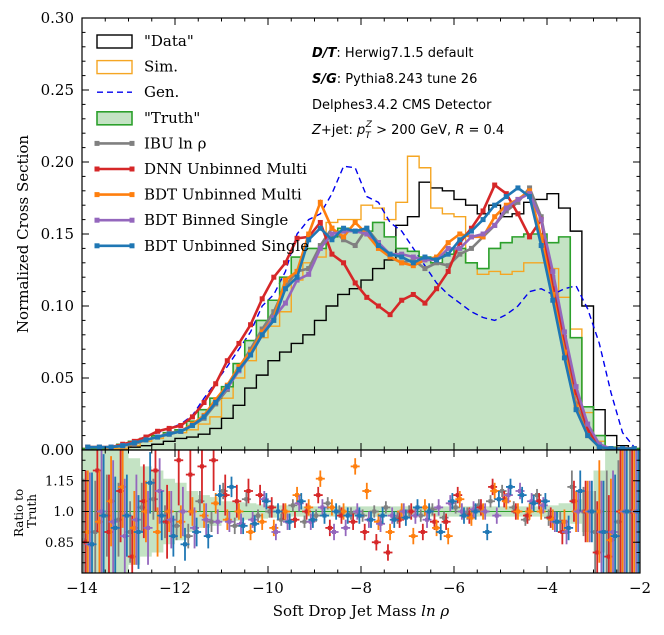 The width and height of the screenshot is (664, 635). What do you see at coordinates (114, 41) in the screenshot?
I see `legend-swatch` at bounding box center [114, 41].